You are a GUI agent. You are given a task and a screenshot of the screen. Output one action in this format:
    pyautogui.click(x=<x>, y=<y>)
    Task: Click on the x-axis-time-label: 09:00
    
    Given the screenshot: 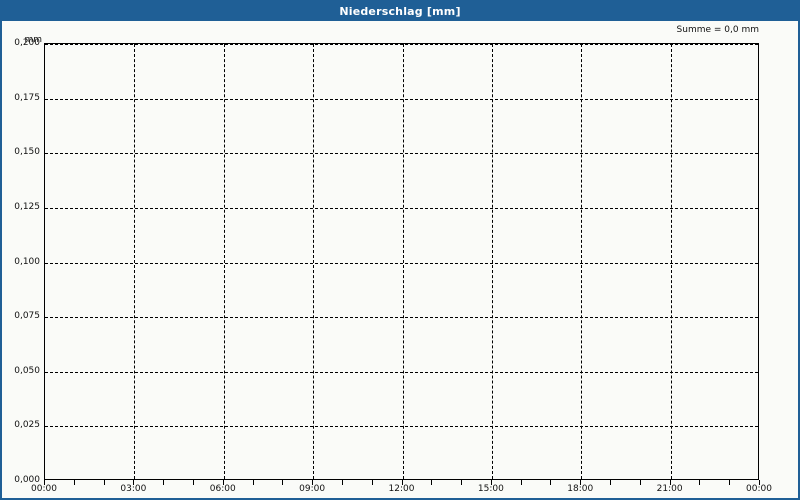 What is the action you would take?
    pyautogui.click(x=312, y=489)
    